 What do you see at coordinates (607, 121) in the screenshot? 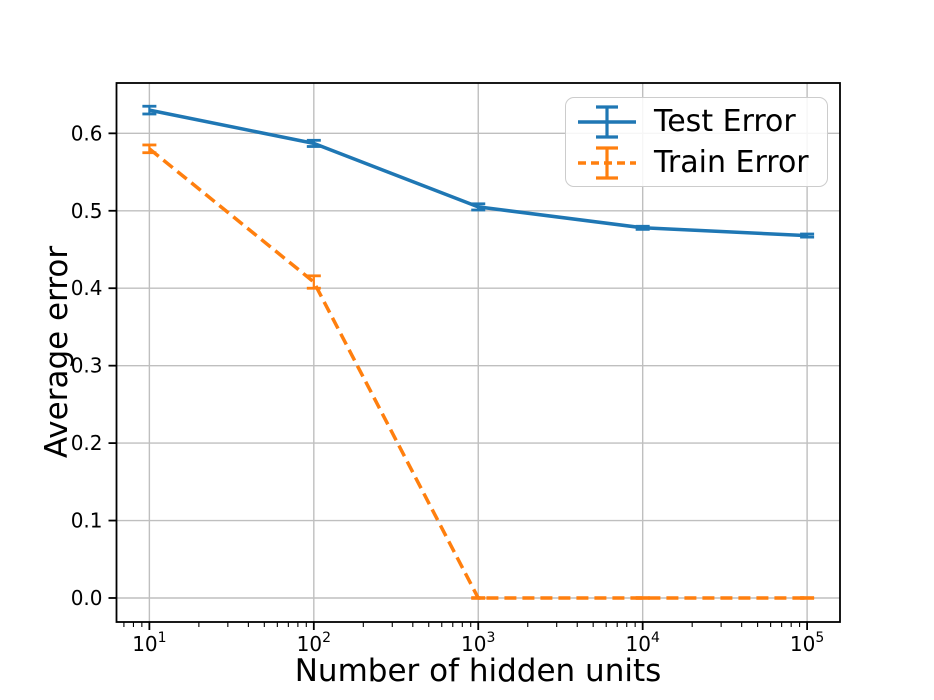
I see `errorbar-line-sample-icon` at bounding box center [607, 121].